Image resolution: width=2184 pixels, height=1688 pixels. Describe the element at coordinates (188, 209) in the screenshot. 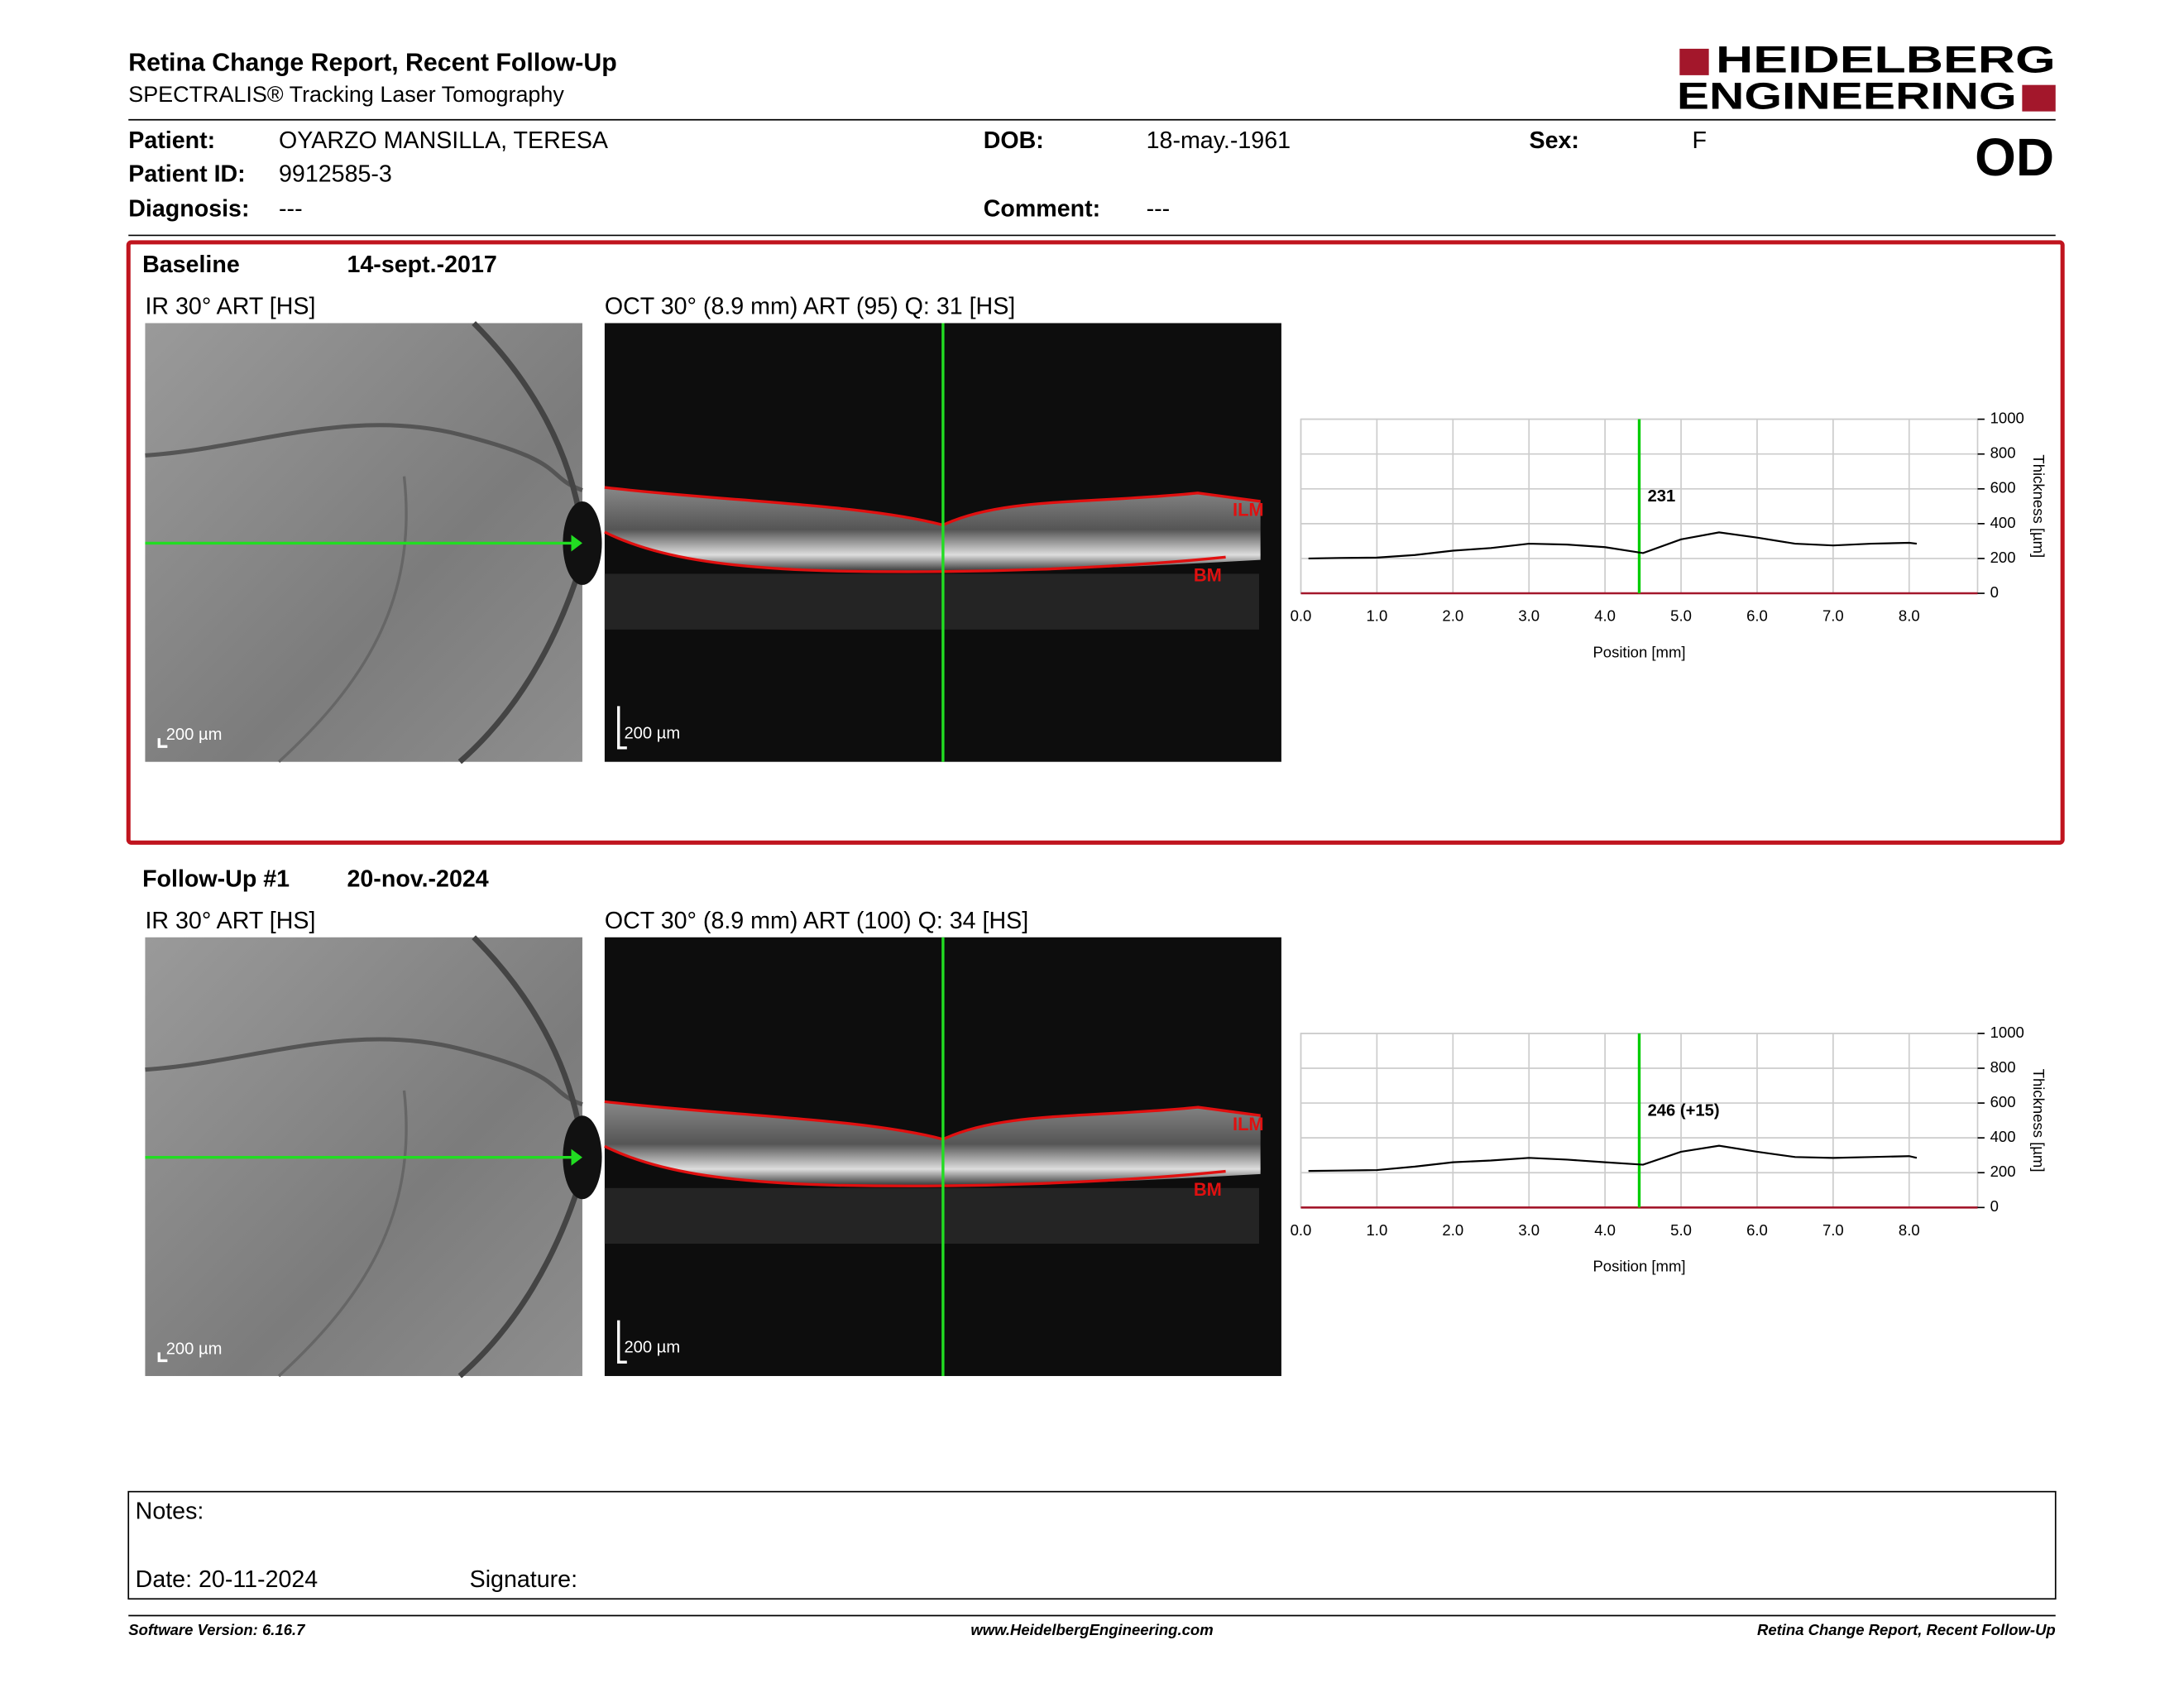

I see `field-label: Diagnosis:` at that location.